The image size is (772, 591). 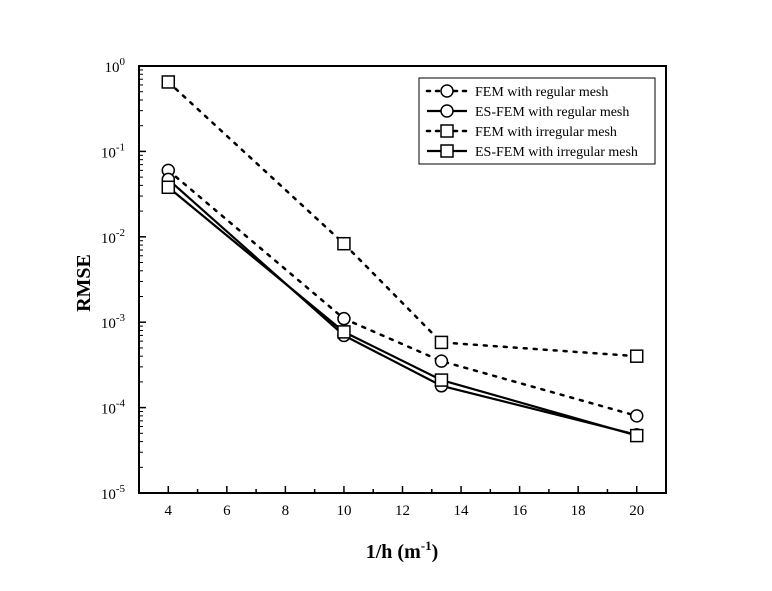 I want to click on x-tick-label: 20, so click(x=636, y=511).